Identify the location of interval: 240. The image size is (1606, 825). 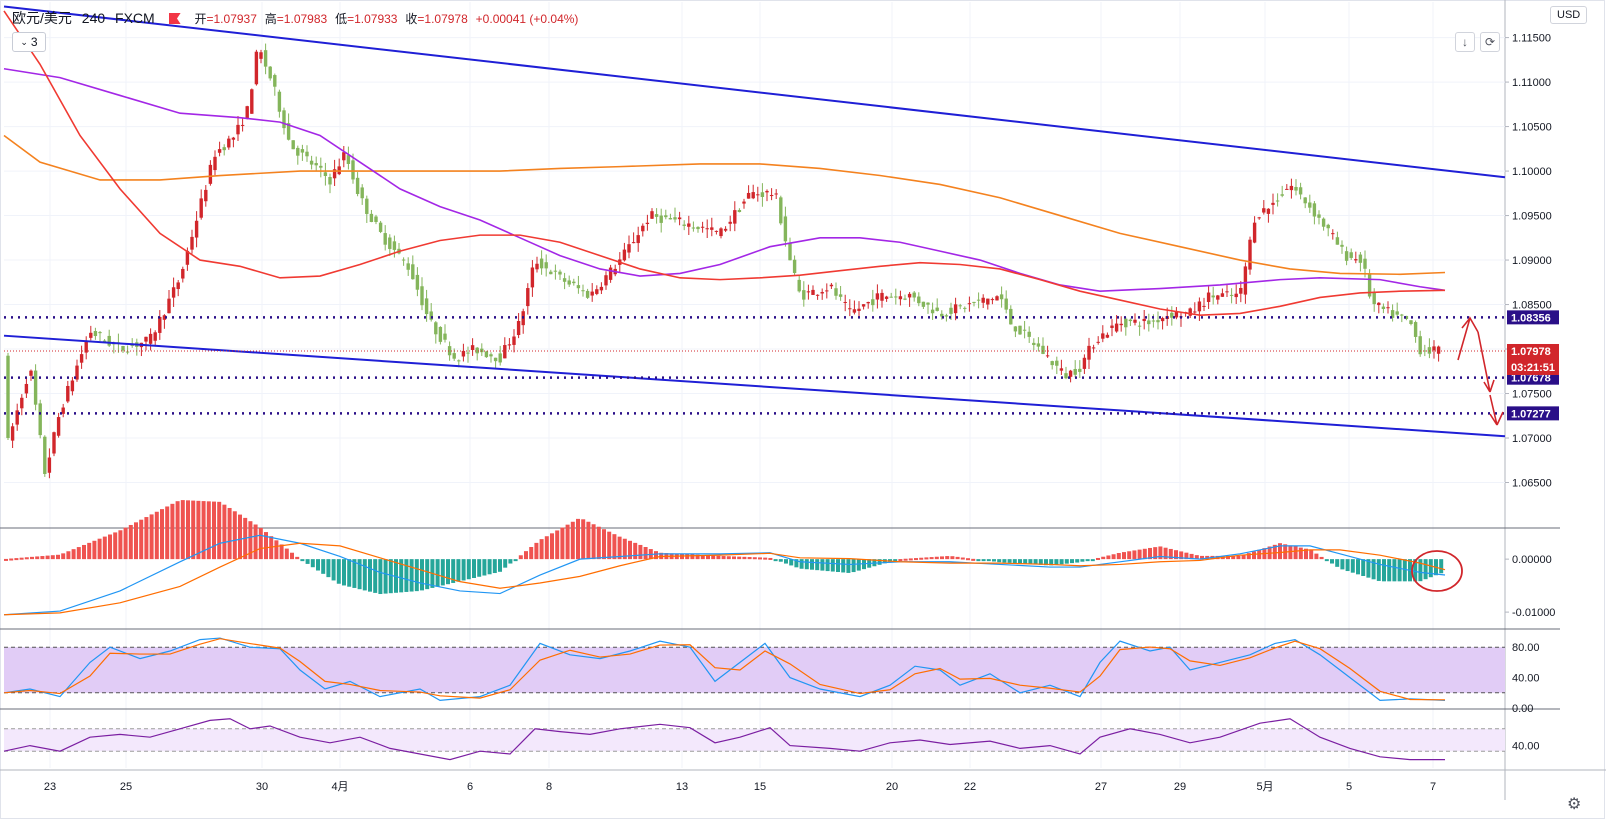
(93, 18).